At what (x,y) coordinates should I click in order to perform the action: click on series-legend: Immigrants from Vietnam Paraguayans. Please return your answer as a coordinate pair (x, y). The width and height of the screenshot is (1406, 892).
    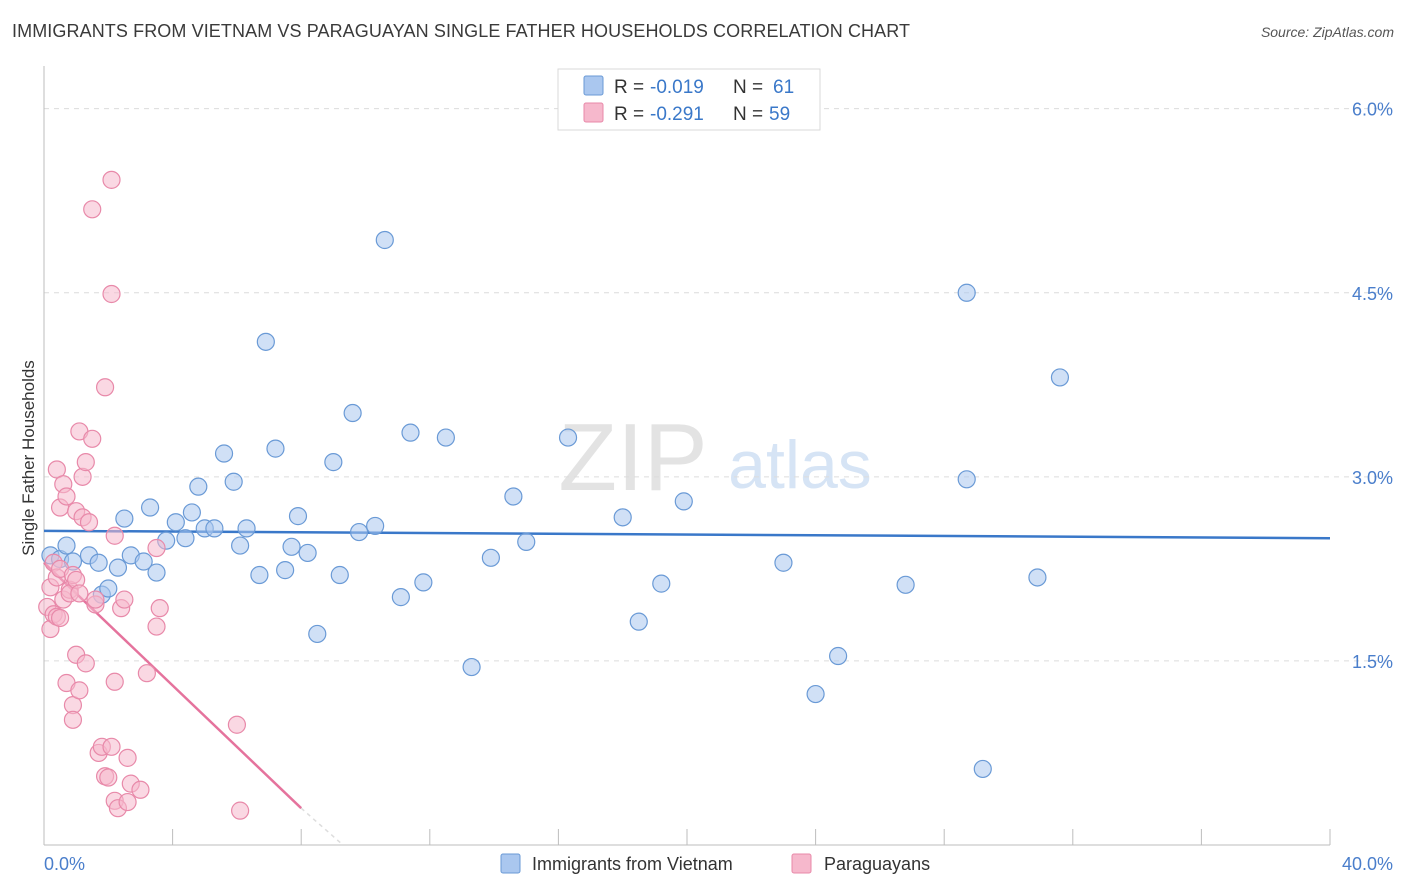
    Looking at the image, I should click on (715, 863).